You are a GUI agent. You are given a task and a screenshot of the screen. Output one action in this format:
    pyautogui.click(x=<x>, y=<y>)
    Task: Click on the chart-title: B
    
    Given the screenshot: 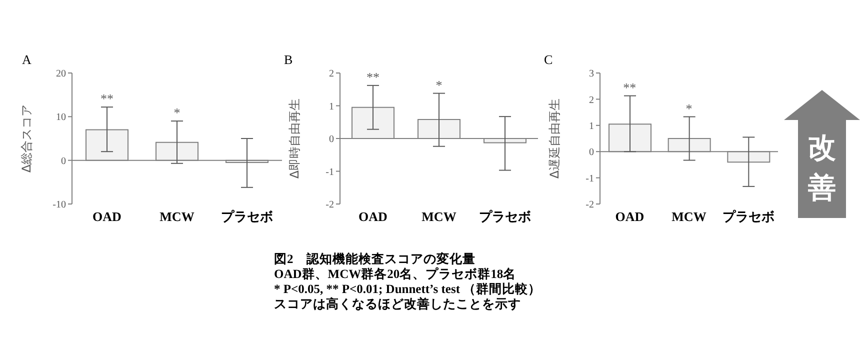 What is the action you would take?
    pyautogui.click(x=288, y=60)
    